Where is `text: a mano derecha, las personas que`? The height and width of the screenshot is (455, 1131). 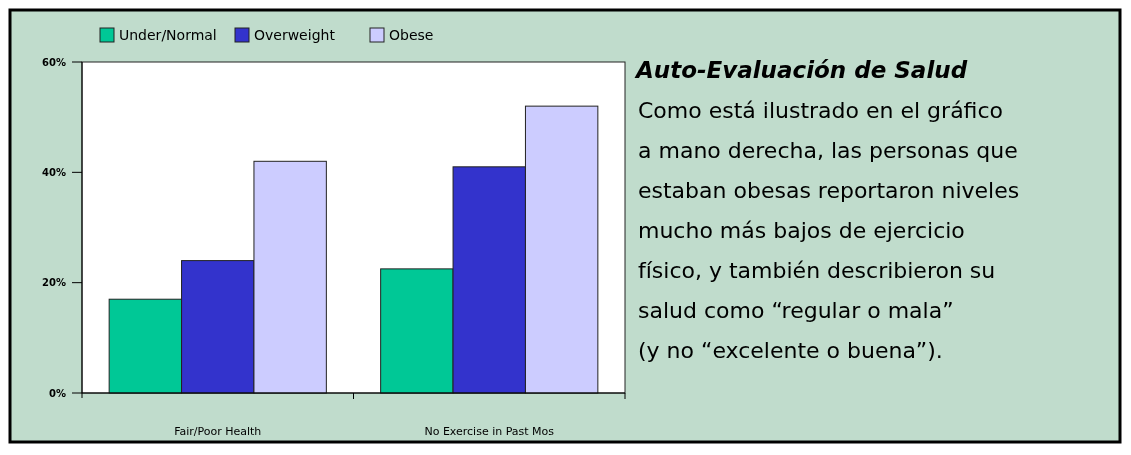
text: a mano derecha, las personas que is located at coordinates (828, 150).